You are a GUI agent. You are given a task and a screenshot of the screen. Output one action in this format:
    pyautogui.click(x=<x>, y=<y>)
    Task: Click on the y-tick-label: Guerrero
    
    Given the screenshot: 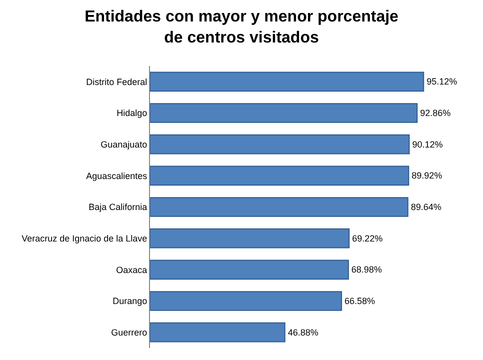 What is the action you would take?
    pyautogui.click(x=129, y=332)
    